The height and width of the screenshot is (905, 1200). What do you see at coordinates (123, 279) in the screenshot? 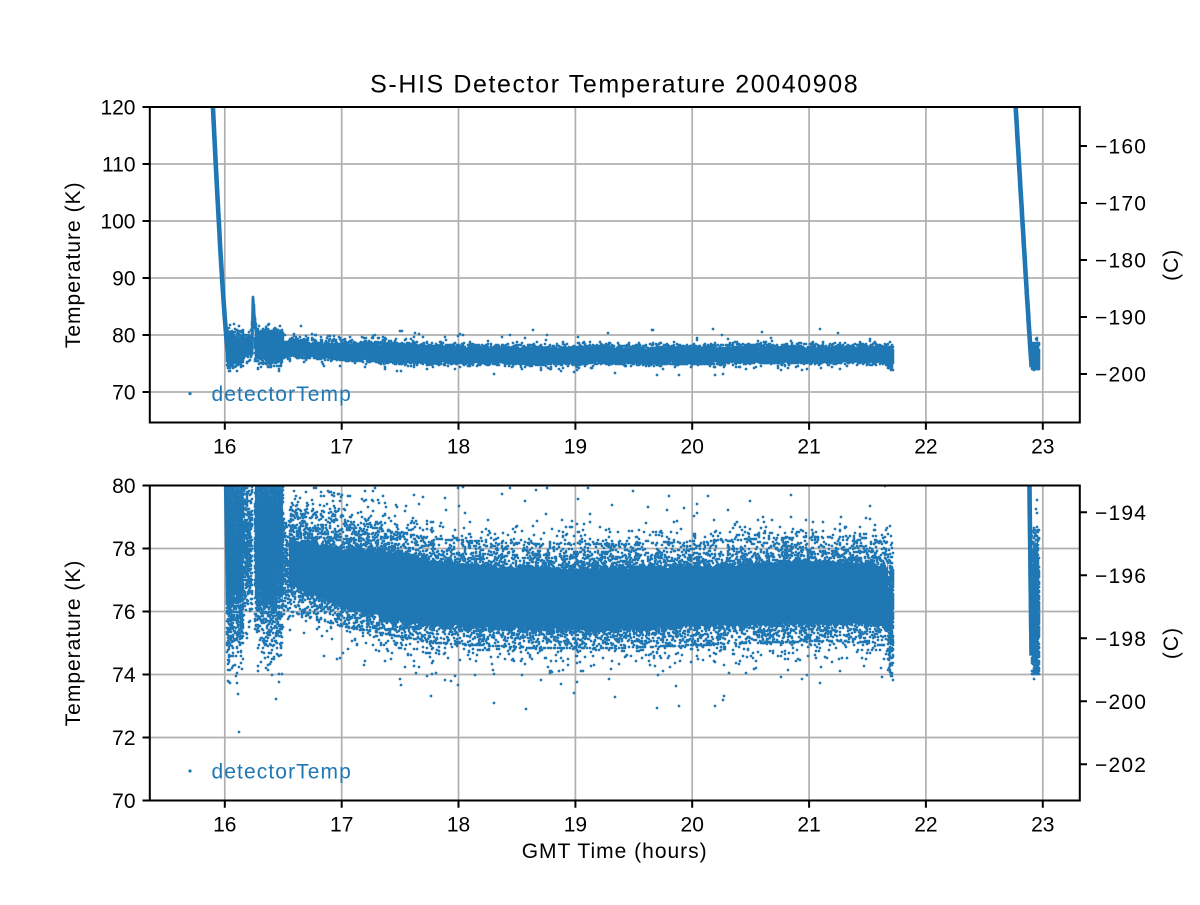
I see `svg-text: 90` at bounding box center [123, 279].